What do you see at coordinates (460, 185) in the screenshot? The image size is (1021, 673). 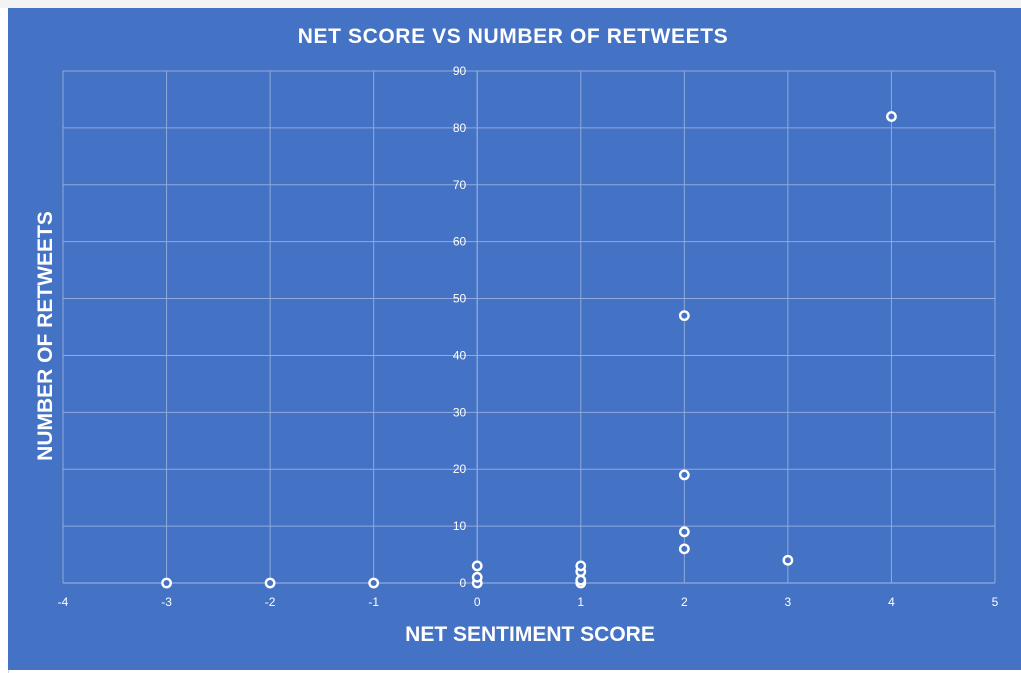 I see `y-tick-label: 70` at bounding box center [460, 185].